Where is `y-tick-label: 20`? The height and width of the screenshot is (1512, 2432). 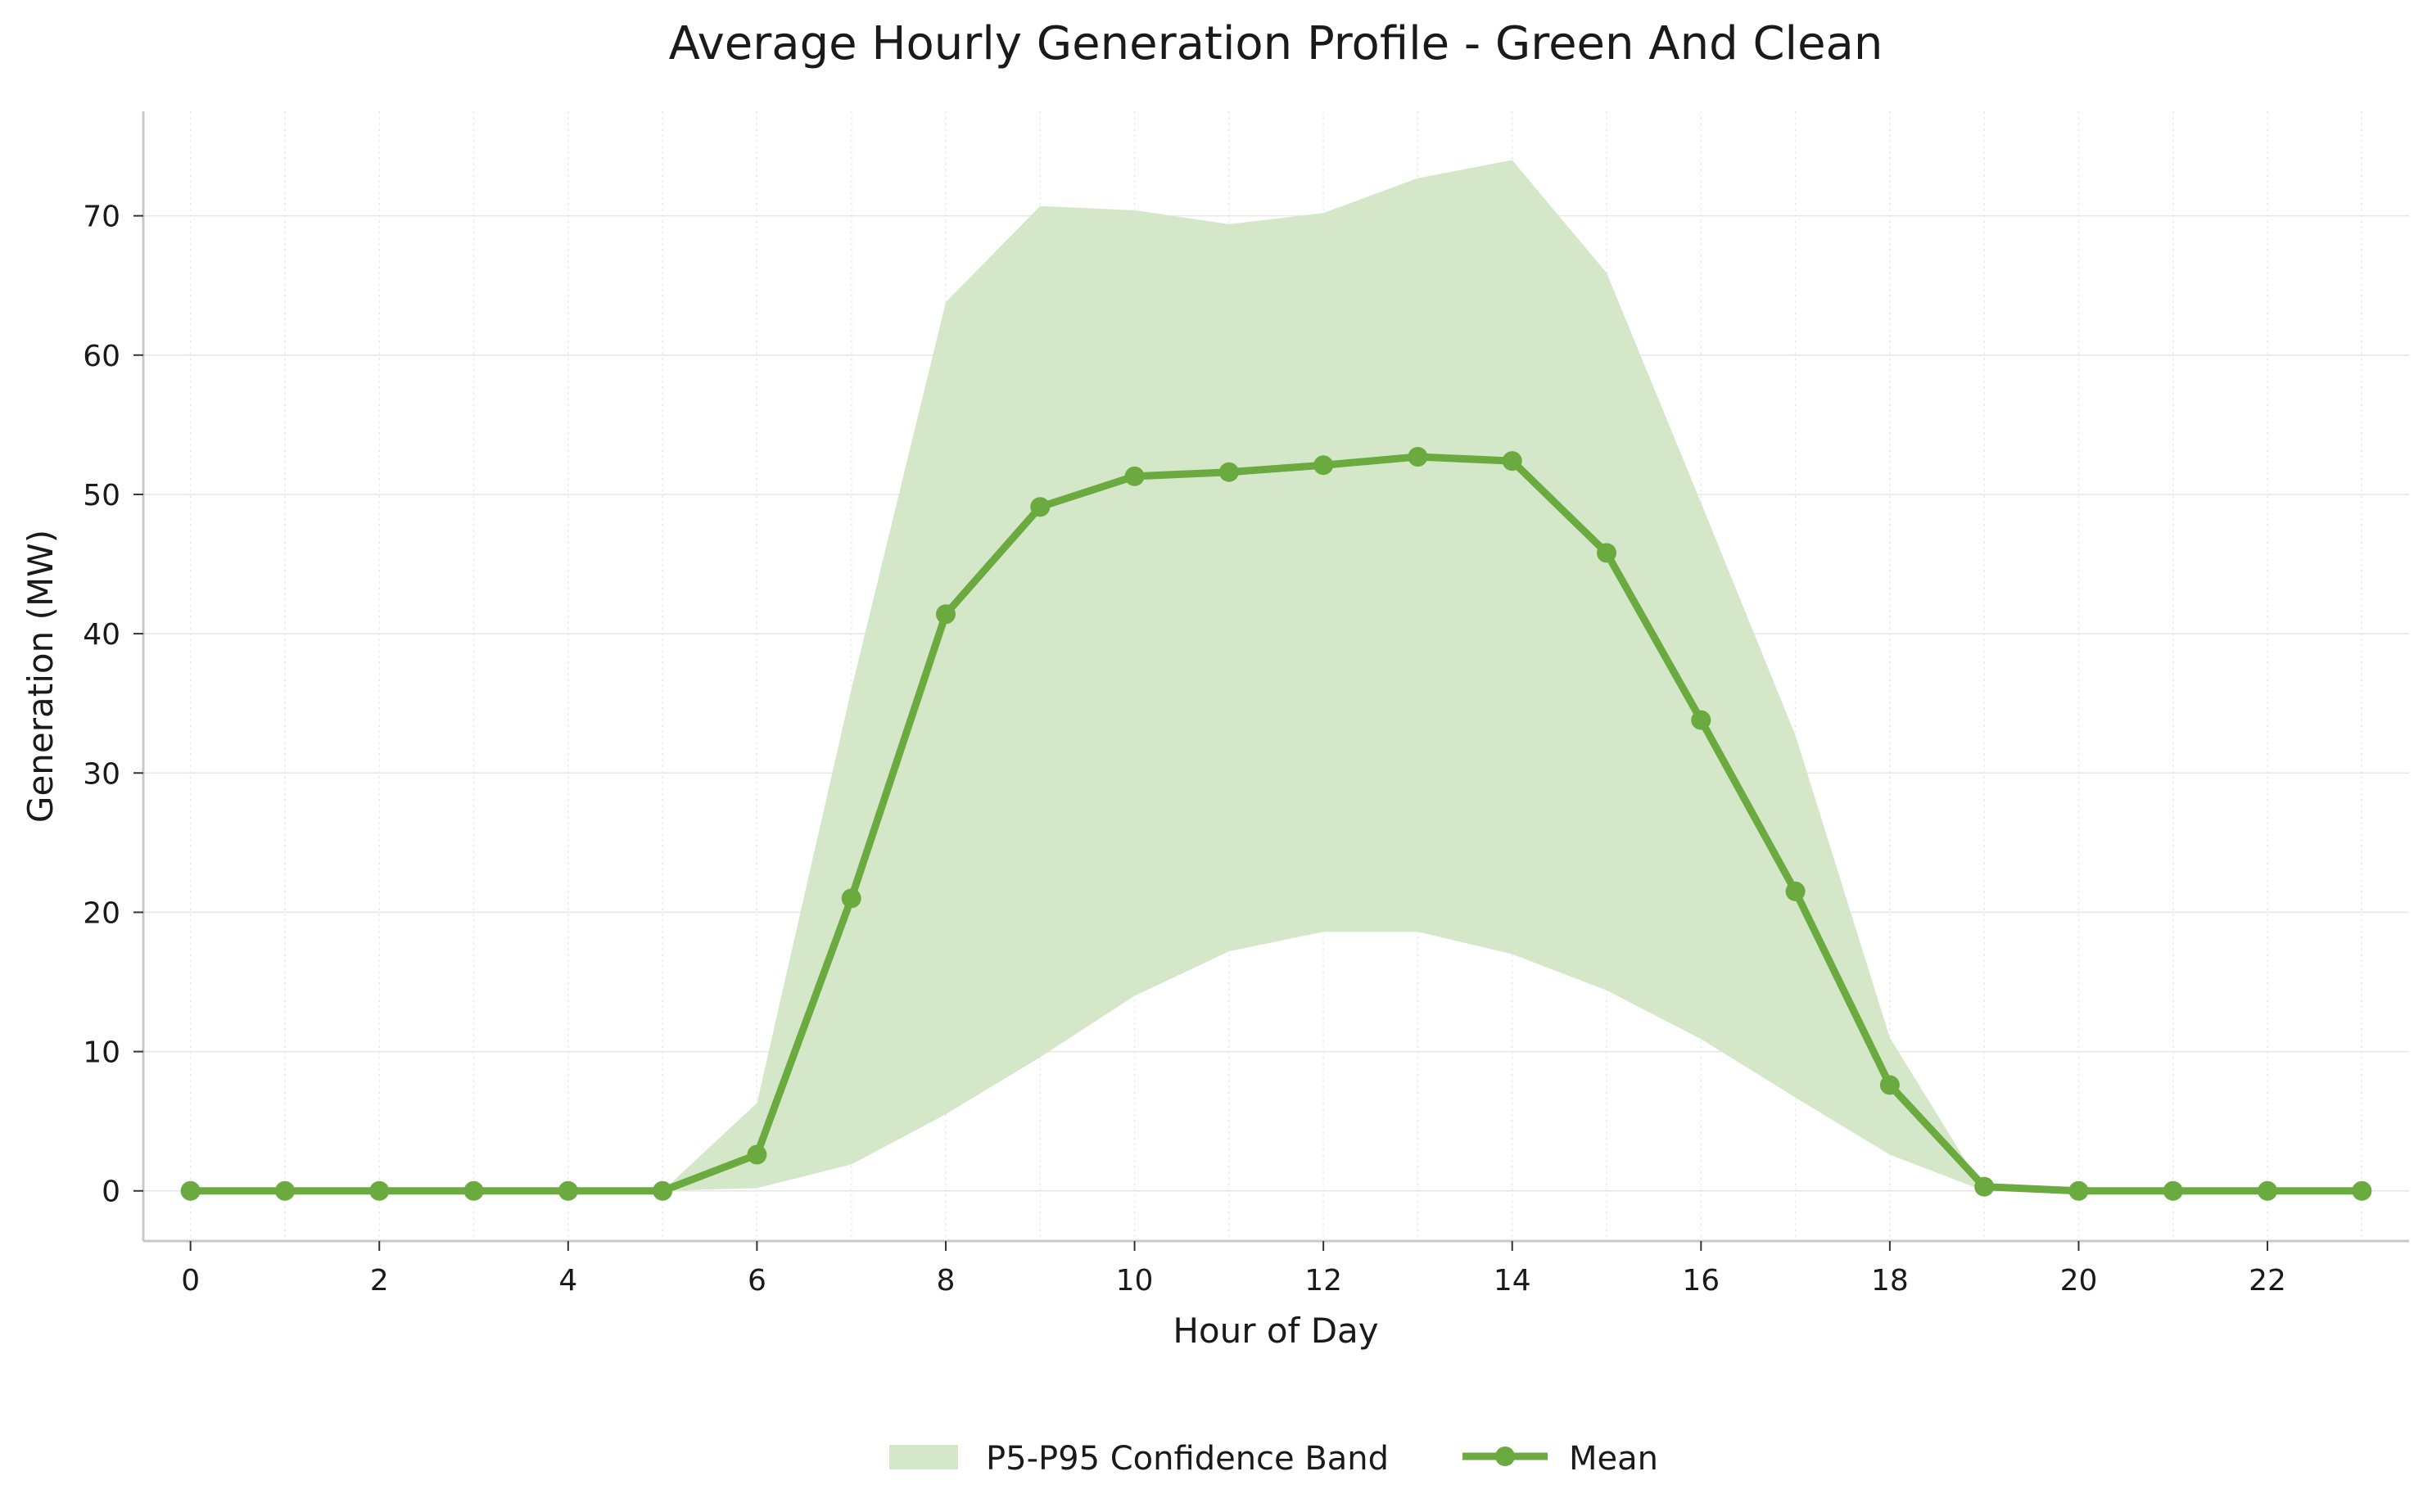
y-tick-label: 20 is located at coordinates (101, 913).